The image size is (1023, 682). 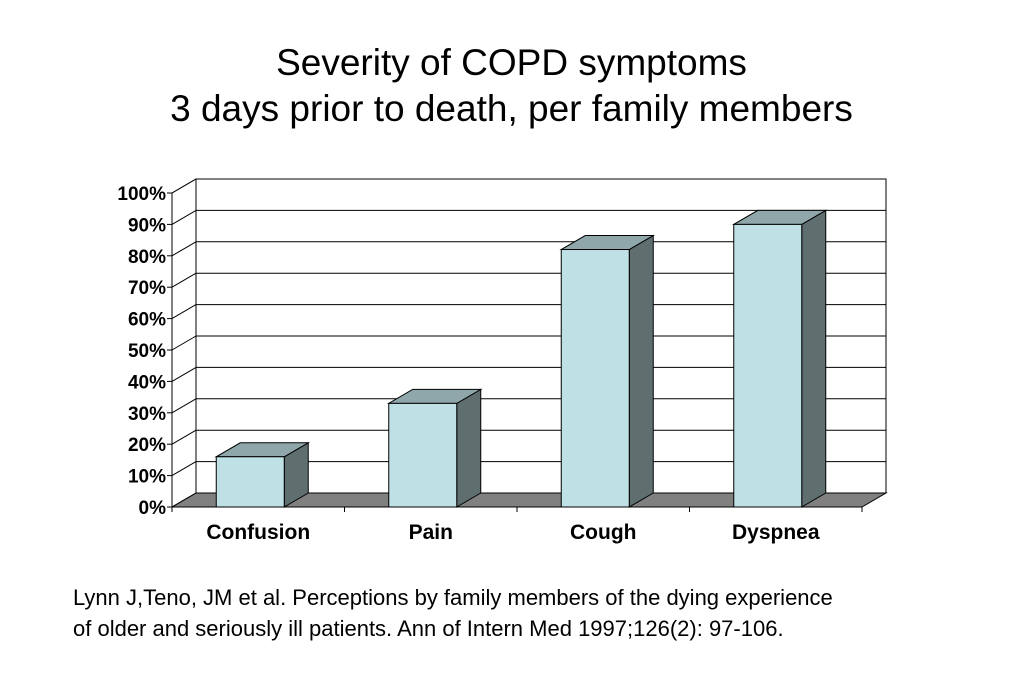 I want to click on y-tick-label: 50%, so click(x=147, y=351).